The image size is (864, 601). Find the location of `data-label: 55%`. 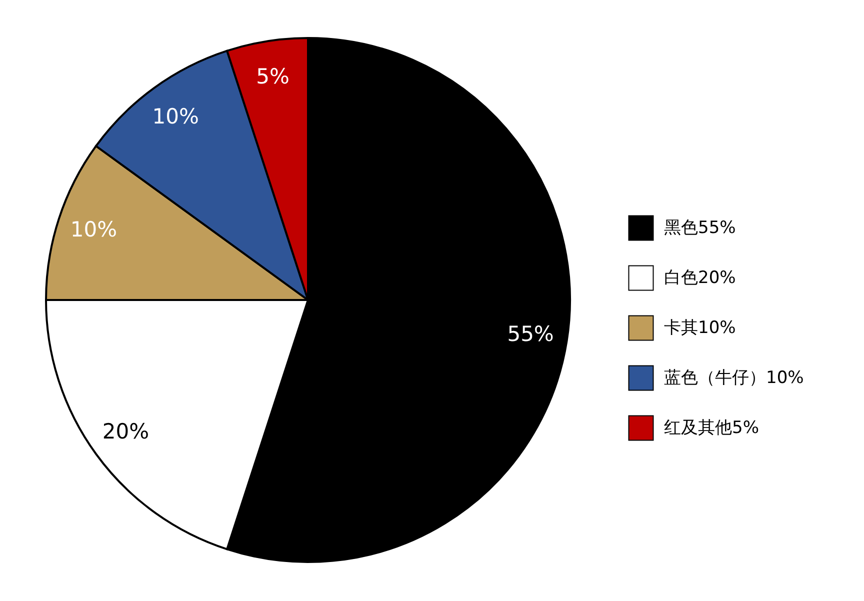

data-label: 55% is located at coordinates (530, 334).